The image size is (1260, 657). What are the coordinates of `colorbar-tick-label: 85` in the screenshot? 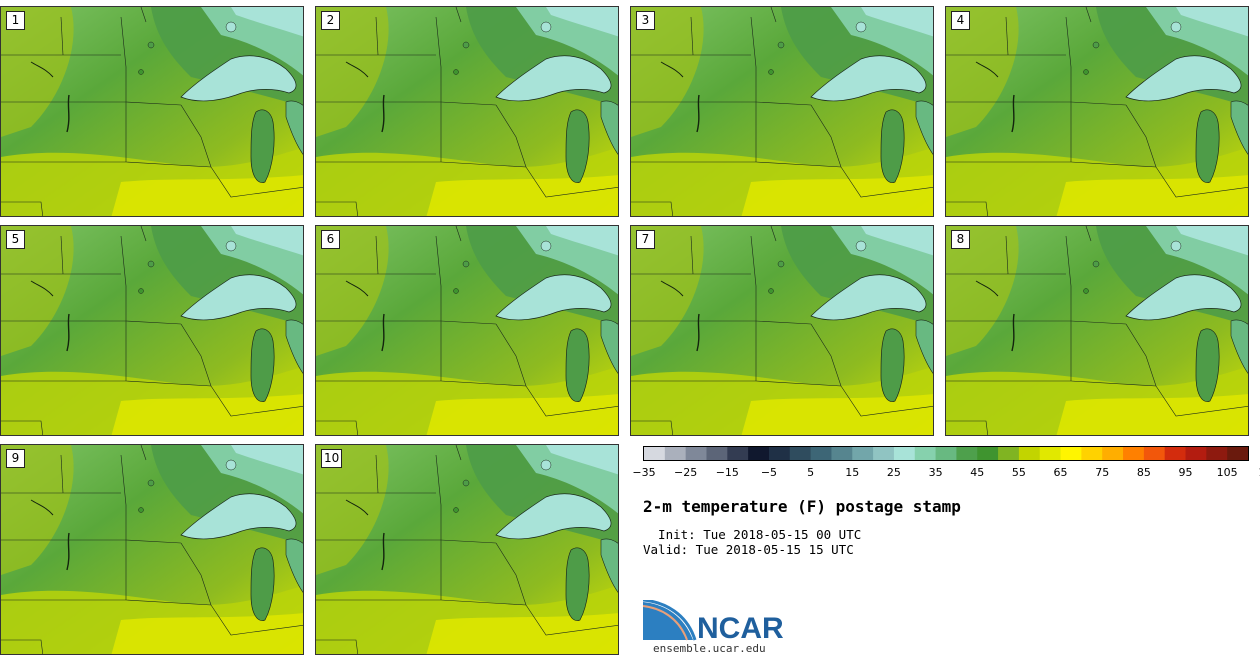 It's located at (1143, 472).